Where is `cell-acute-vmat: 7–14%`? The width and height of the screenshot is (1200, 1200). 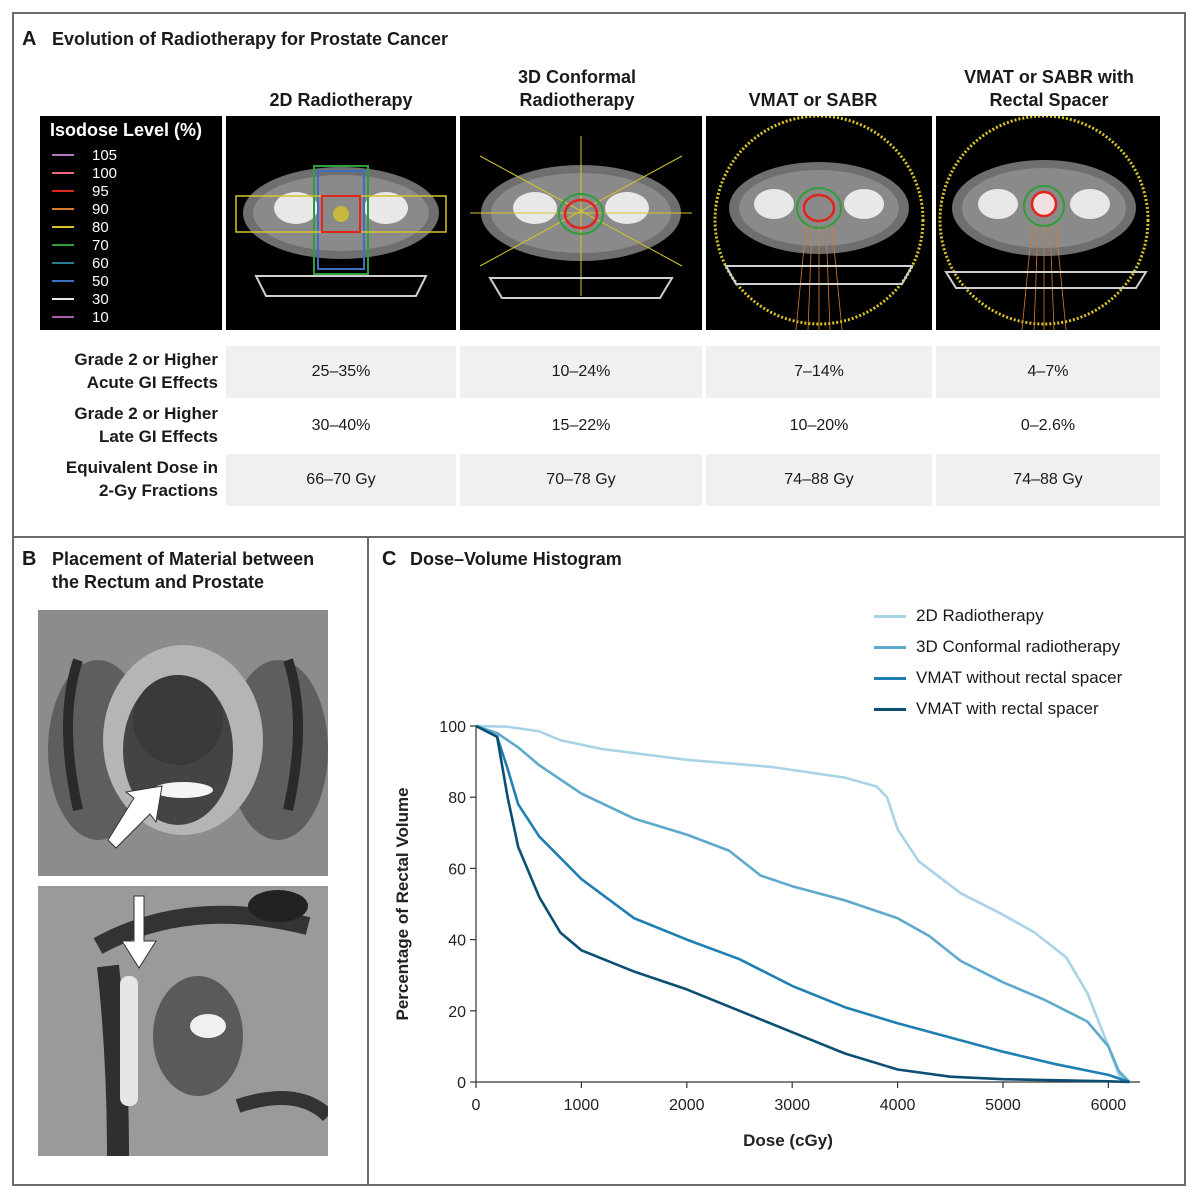
cell-acute-vmat: 7–14% is located at coordinates (819, 372).